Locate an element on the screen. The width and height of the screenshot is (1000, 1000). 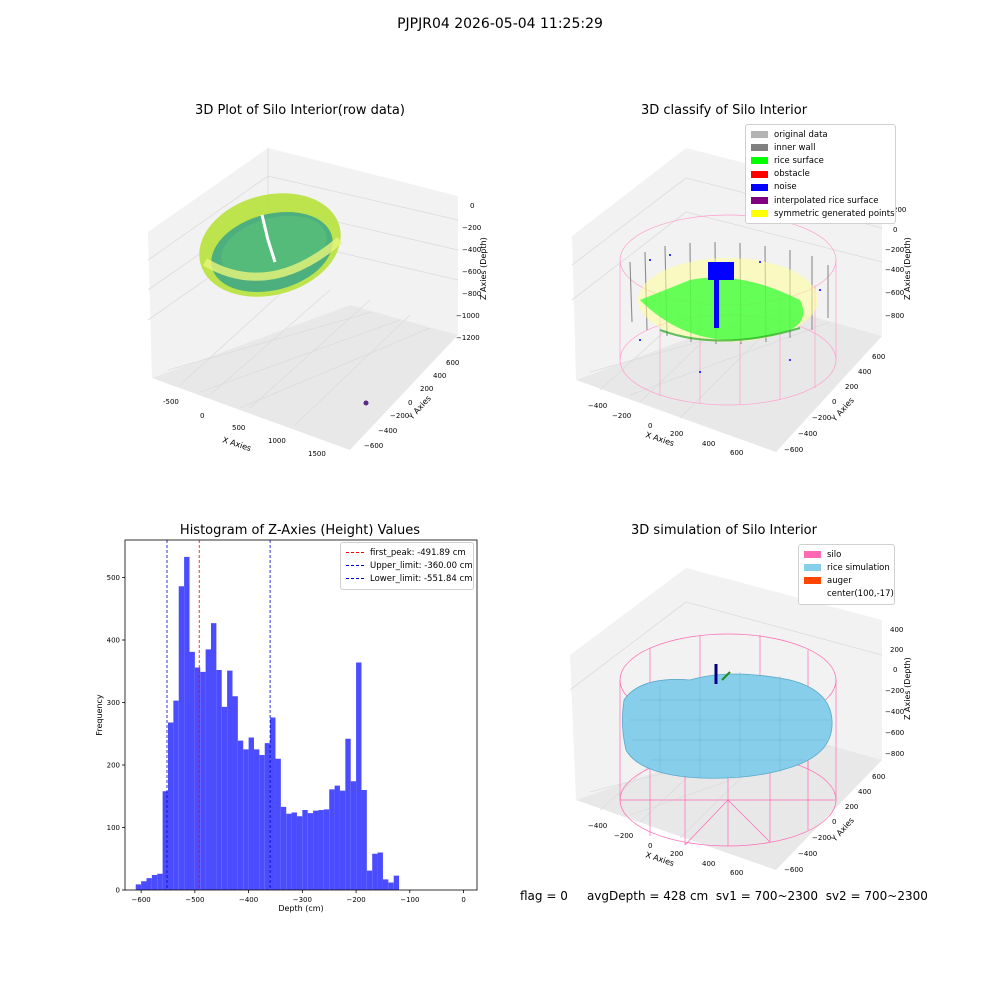
svg-text: −1200 is located at coordinates (468, 338).